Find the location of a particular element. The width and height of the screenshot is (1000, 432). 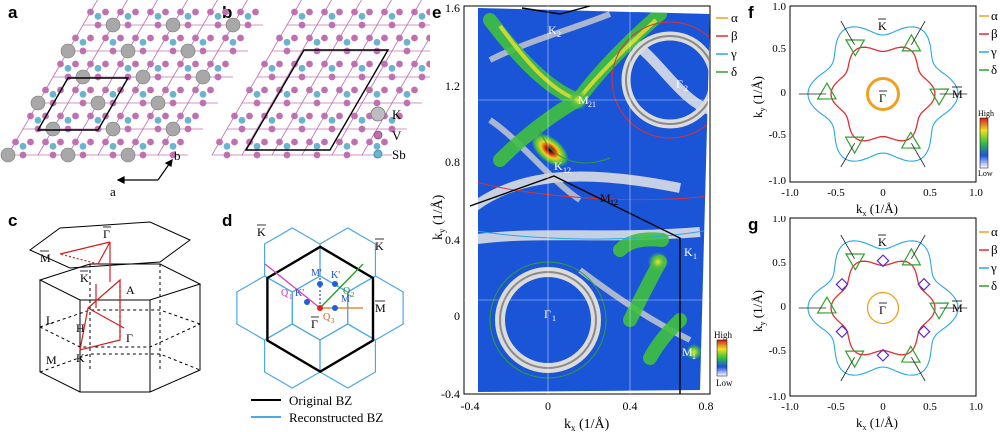

legend-k: K is located at coordinates (397, 114).